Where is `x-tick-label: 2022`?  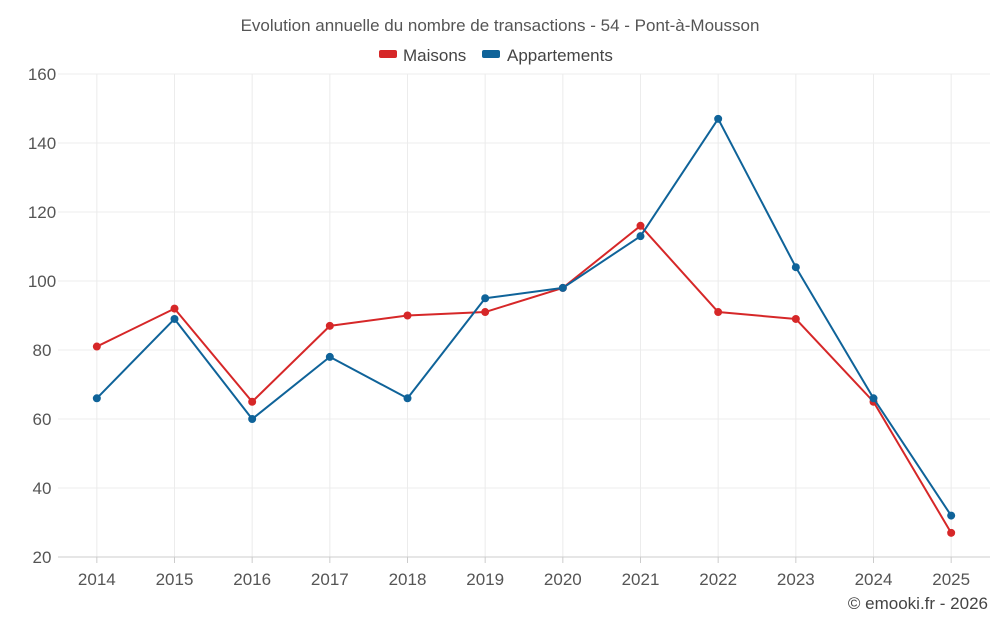 x-tick-label: 2022 is located at coordinates (718, 579).